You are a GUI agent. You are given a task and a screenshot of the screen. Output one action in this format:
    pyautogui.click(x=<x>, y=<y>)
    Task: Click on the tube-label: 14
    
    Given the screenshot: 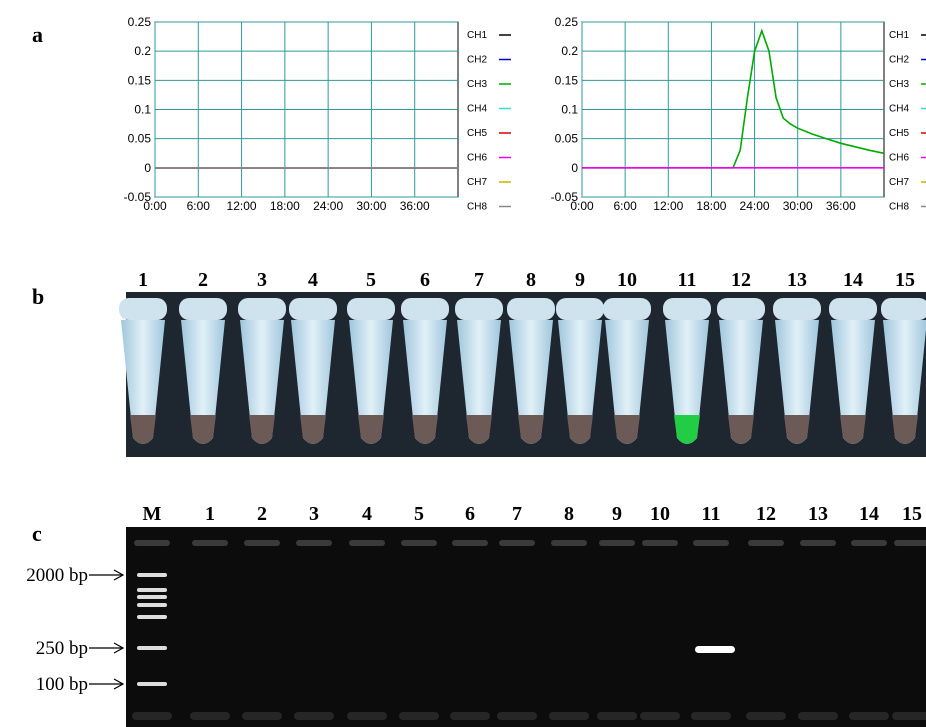 What is the action you would take?
    pyautogui.click(x=853, y=280)
    